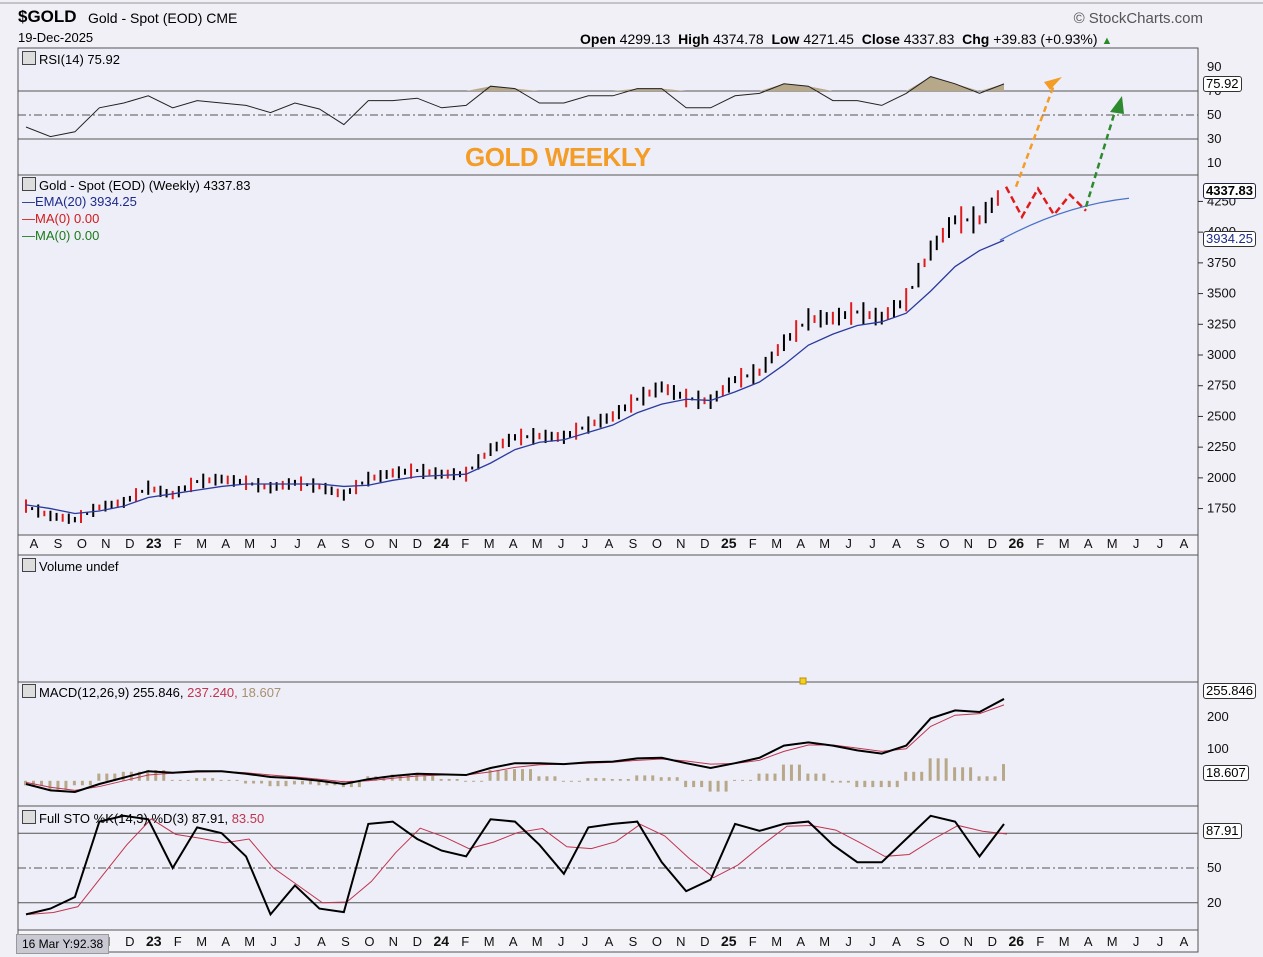 This screenshot has height=957, width=1263. What do you see at coordinates (70, 566) in the screenshot?
I see `volume-label: Volume undef` at bounding box center [70, 566].